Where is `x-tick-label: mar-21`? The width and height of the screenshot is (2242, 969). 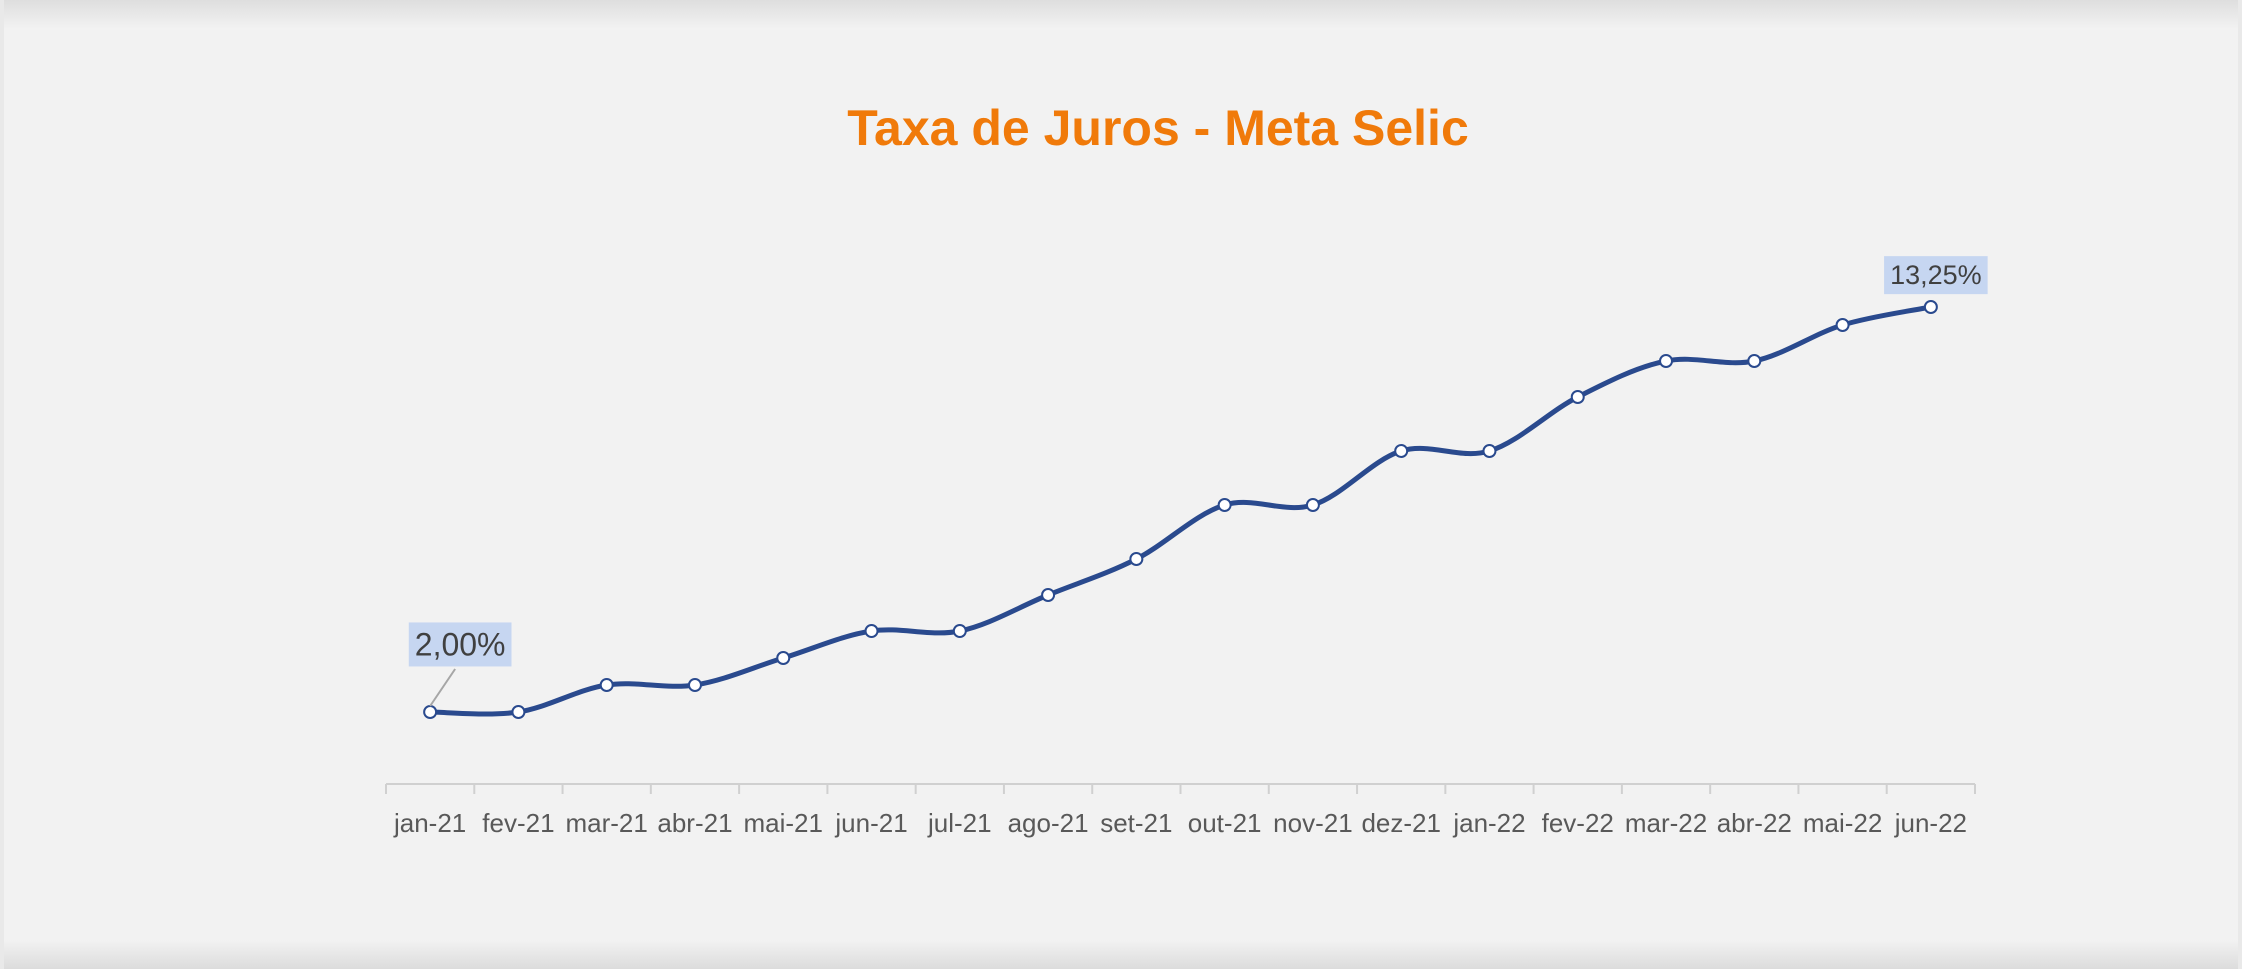 x-tick-label: mar-21 is located at coordinates (607, 823).